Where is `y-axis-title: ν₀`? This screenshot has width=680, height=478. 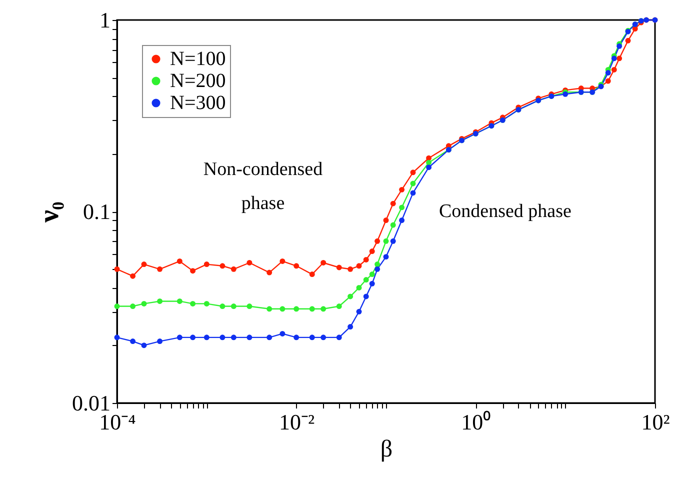
y-axis-title: ν₀ is located at coordinates (49, 213).